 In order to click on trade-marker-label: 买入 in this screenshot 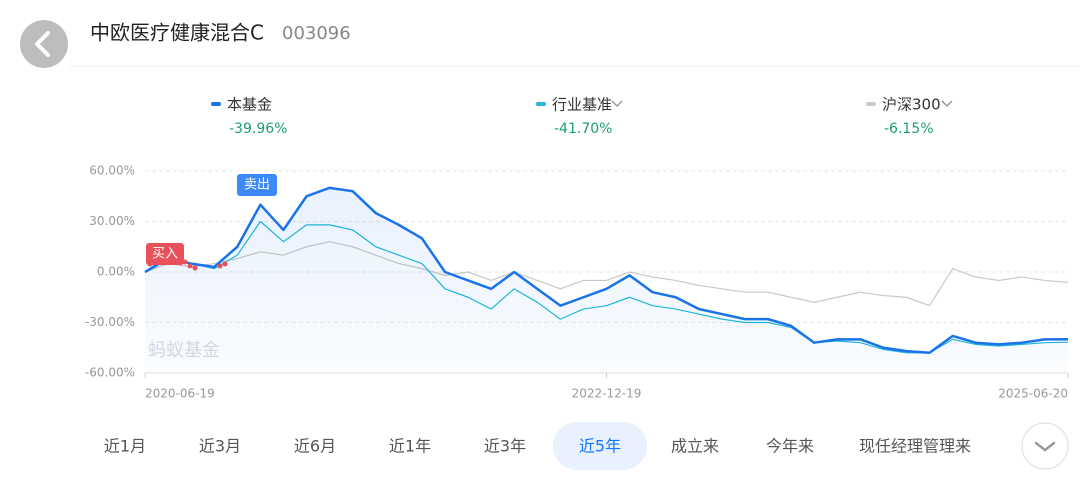, I will do `click(165, 254)`.